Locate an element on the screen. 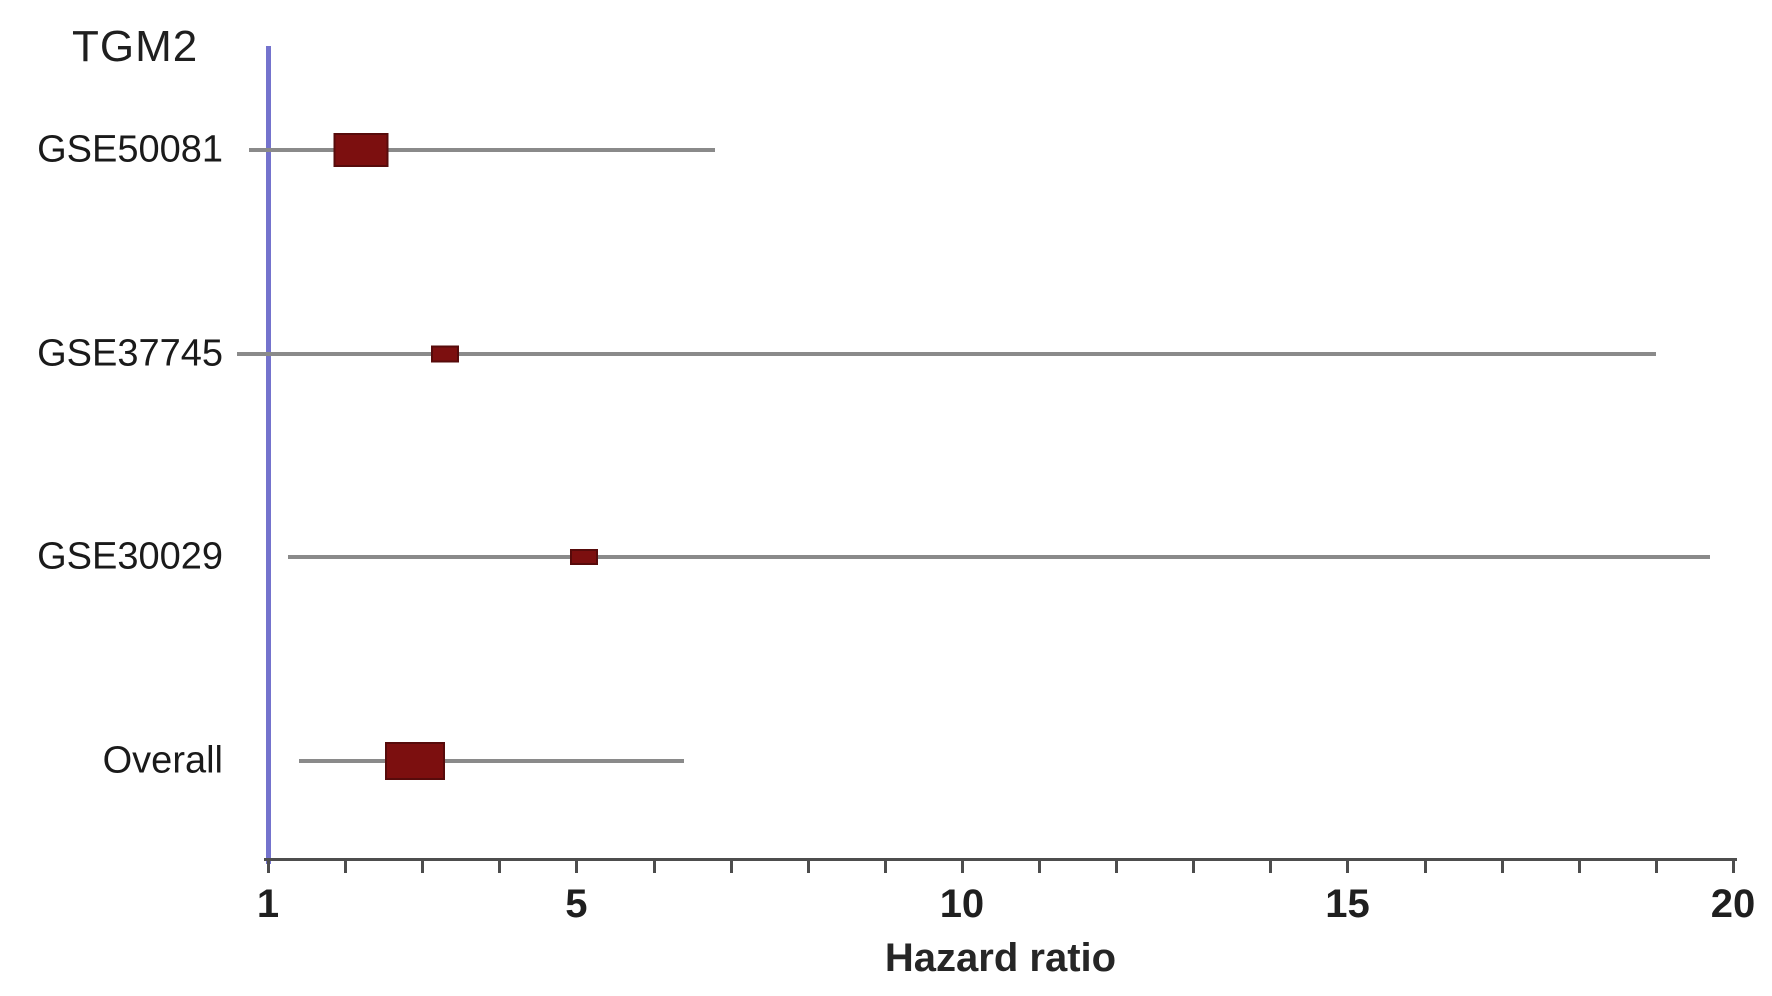  x-axis-tick-label: 15 is located at coordinates (1347, 904).